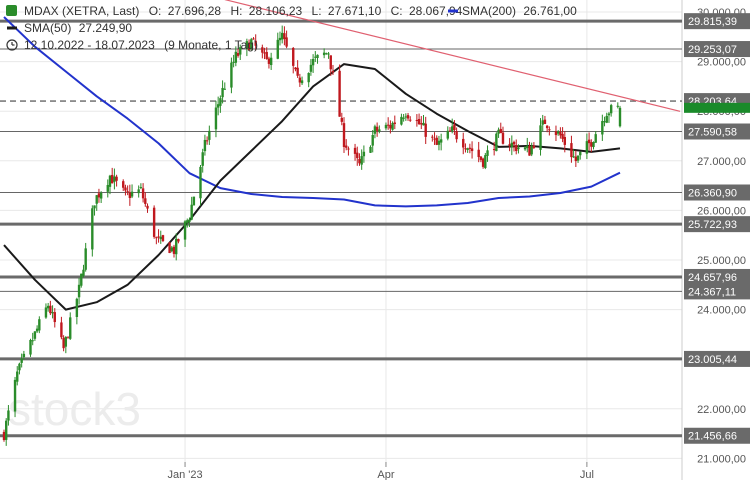 The width and height of the screenshot is (750, 480). I want to click on level-tag-label: 23.005,44, so click(712, 360).